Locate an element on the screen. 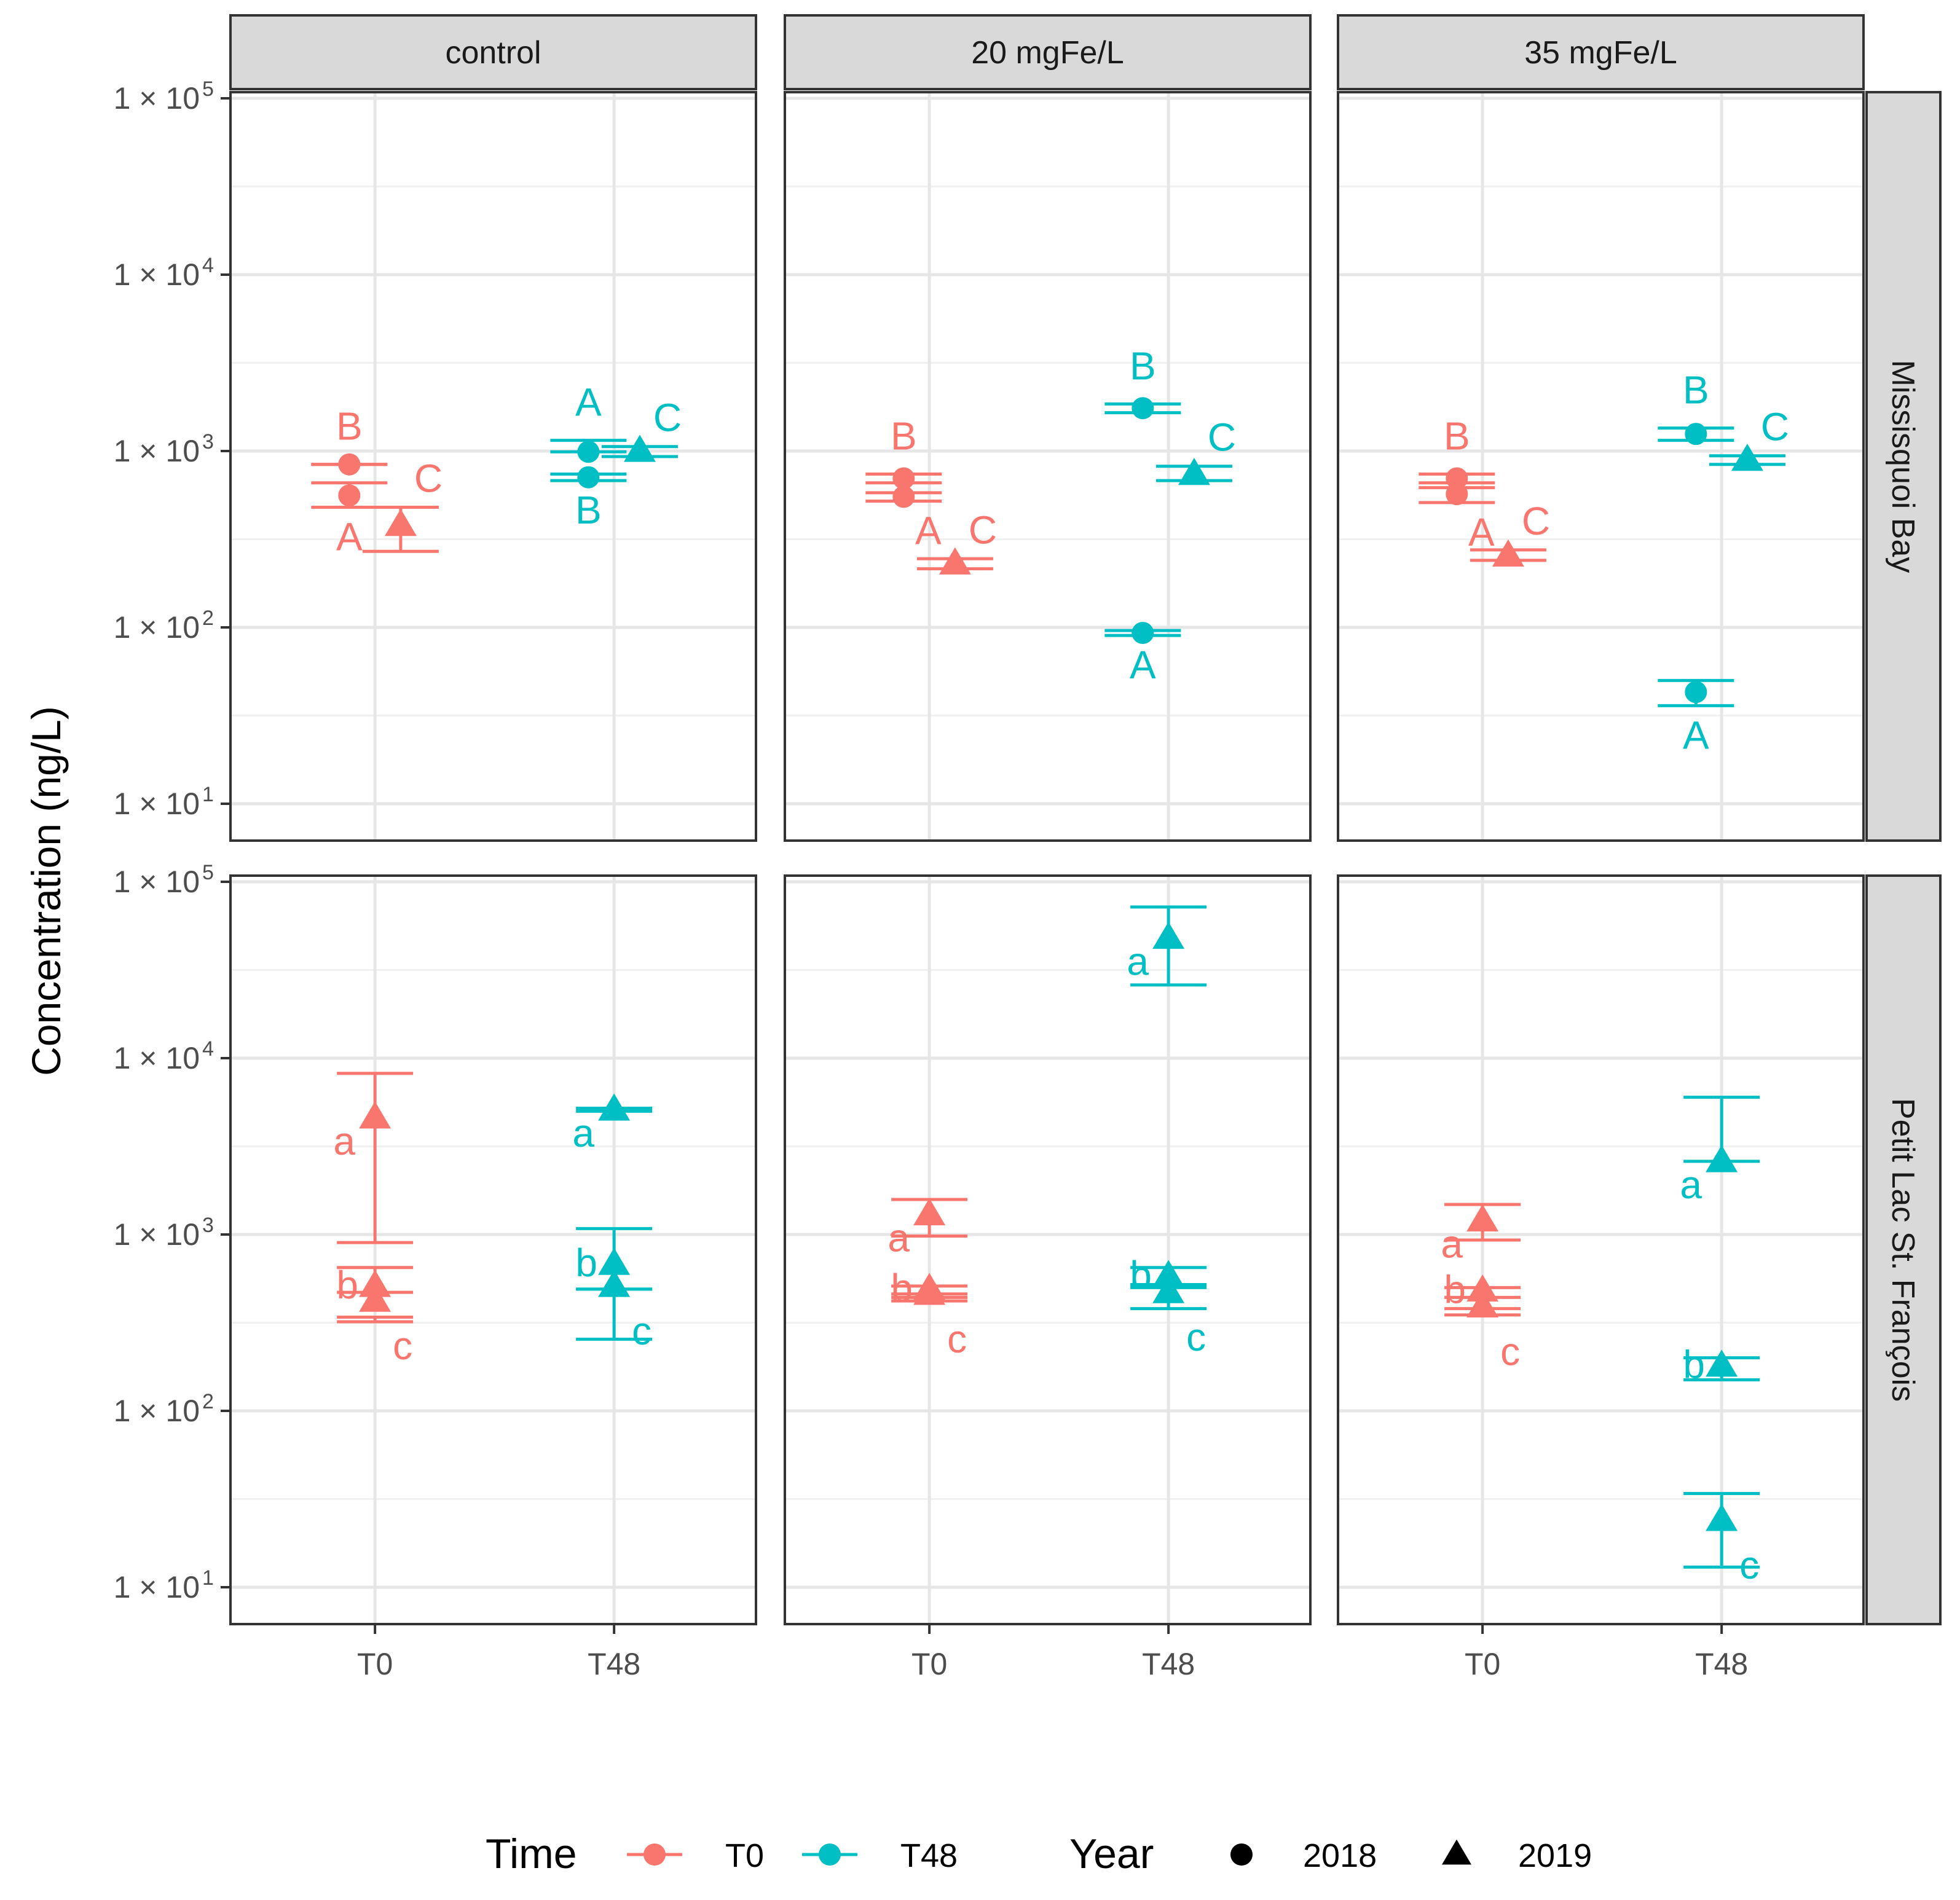 Image resolution: width=1960 pixels, height=1900 pixels. row-strip: Missisquoi Bay is located at coordinates (1903, 466).